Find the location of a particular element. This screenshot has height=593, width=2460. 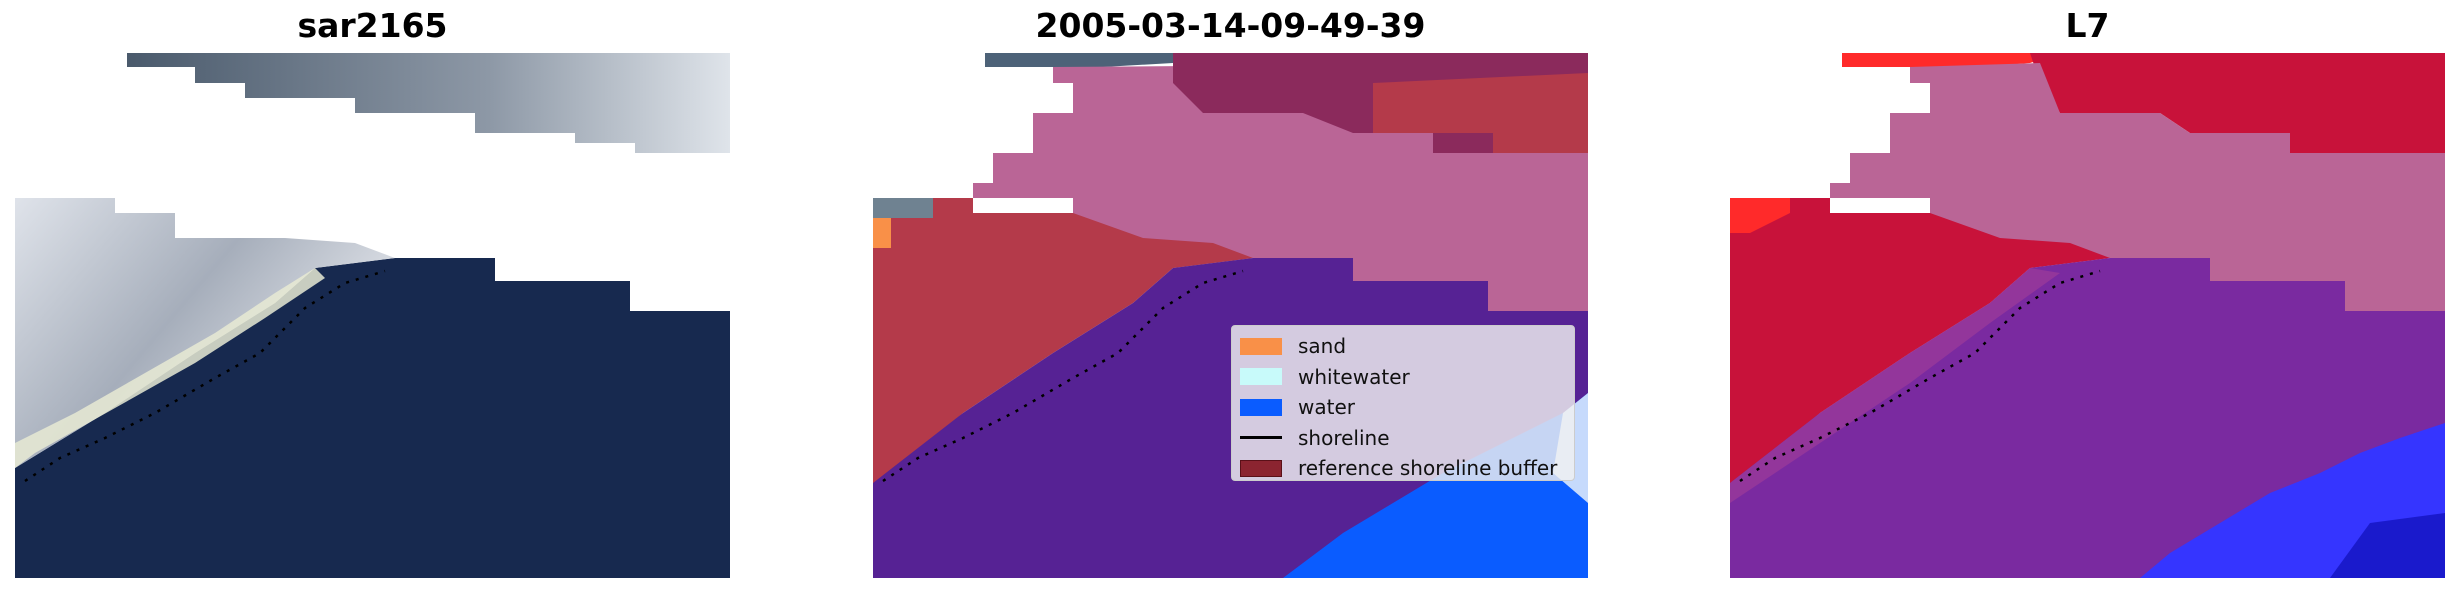

top-cloud-band is located at coordinates (428, 103).